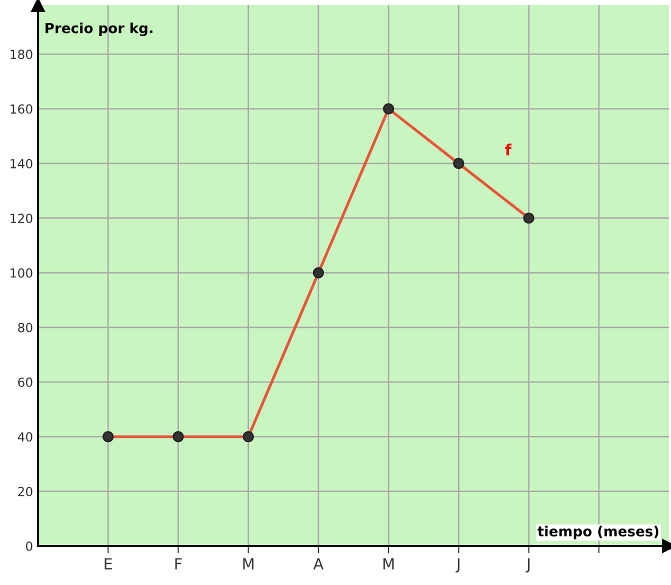  Describe the element at coordinates (25, 491) in the screenshot. I see `y-tick-label: 20` at that location.